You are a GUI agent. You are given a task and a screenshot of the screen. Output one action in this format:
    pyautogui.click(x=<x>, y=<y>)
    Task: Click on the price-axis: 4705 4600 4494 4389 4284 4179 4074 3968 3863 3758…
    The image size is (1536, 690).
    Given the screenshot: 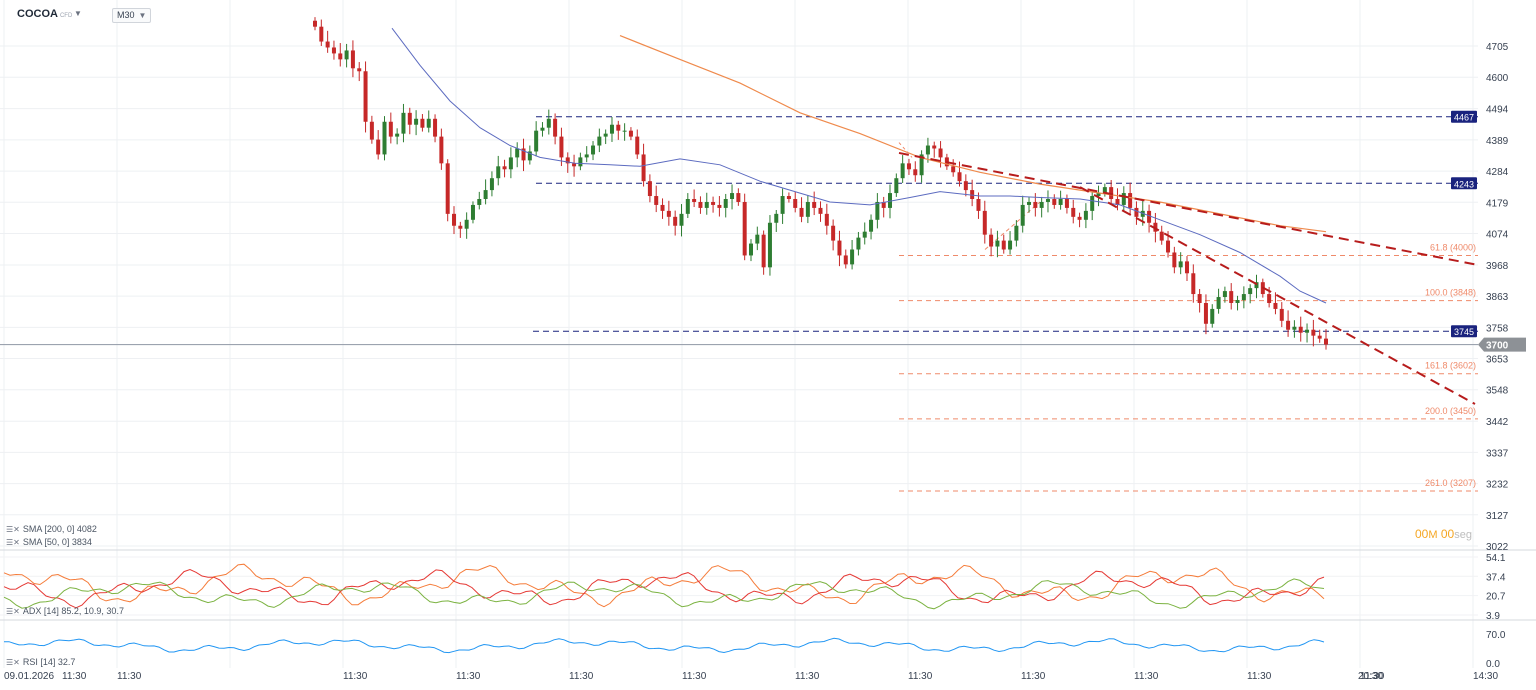 What is the action you would take?
    pyautogui.click(x=1497, y=297)
    